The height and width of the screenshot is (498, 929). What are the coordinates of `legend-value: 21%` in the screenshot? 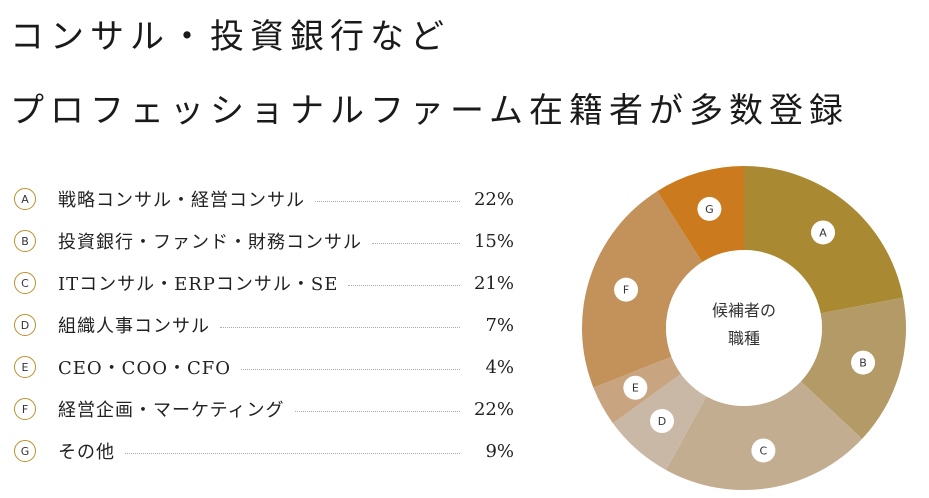 It's located at (493, 283).